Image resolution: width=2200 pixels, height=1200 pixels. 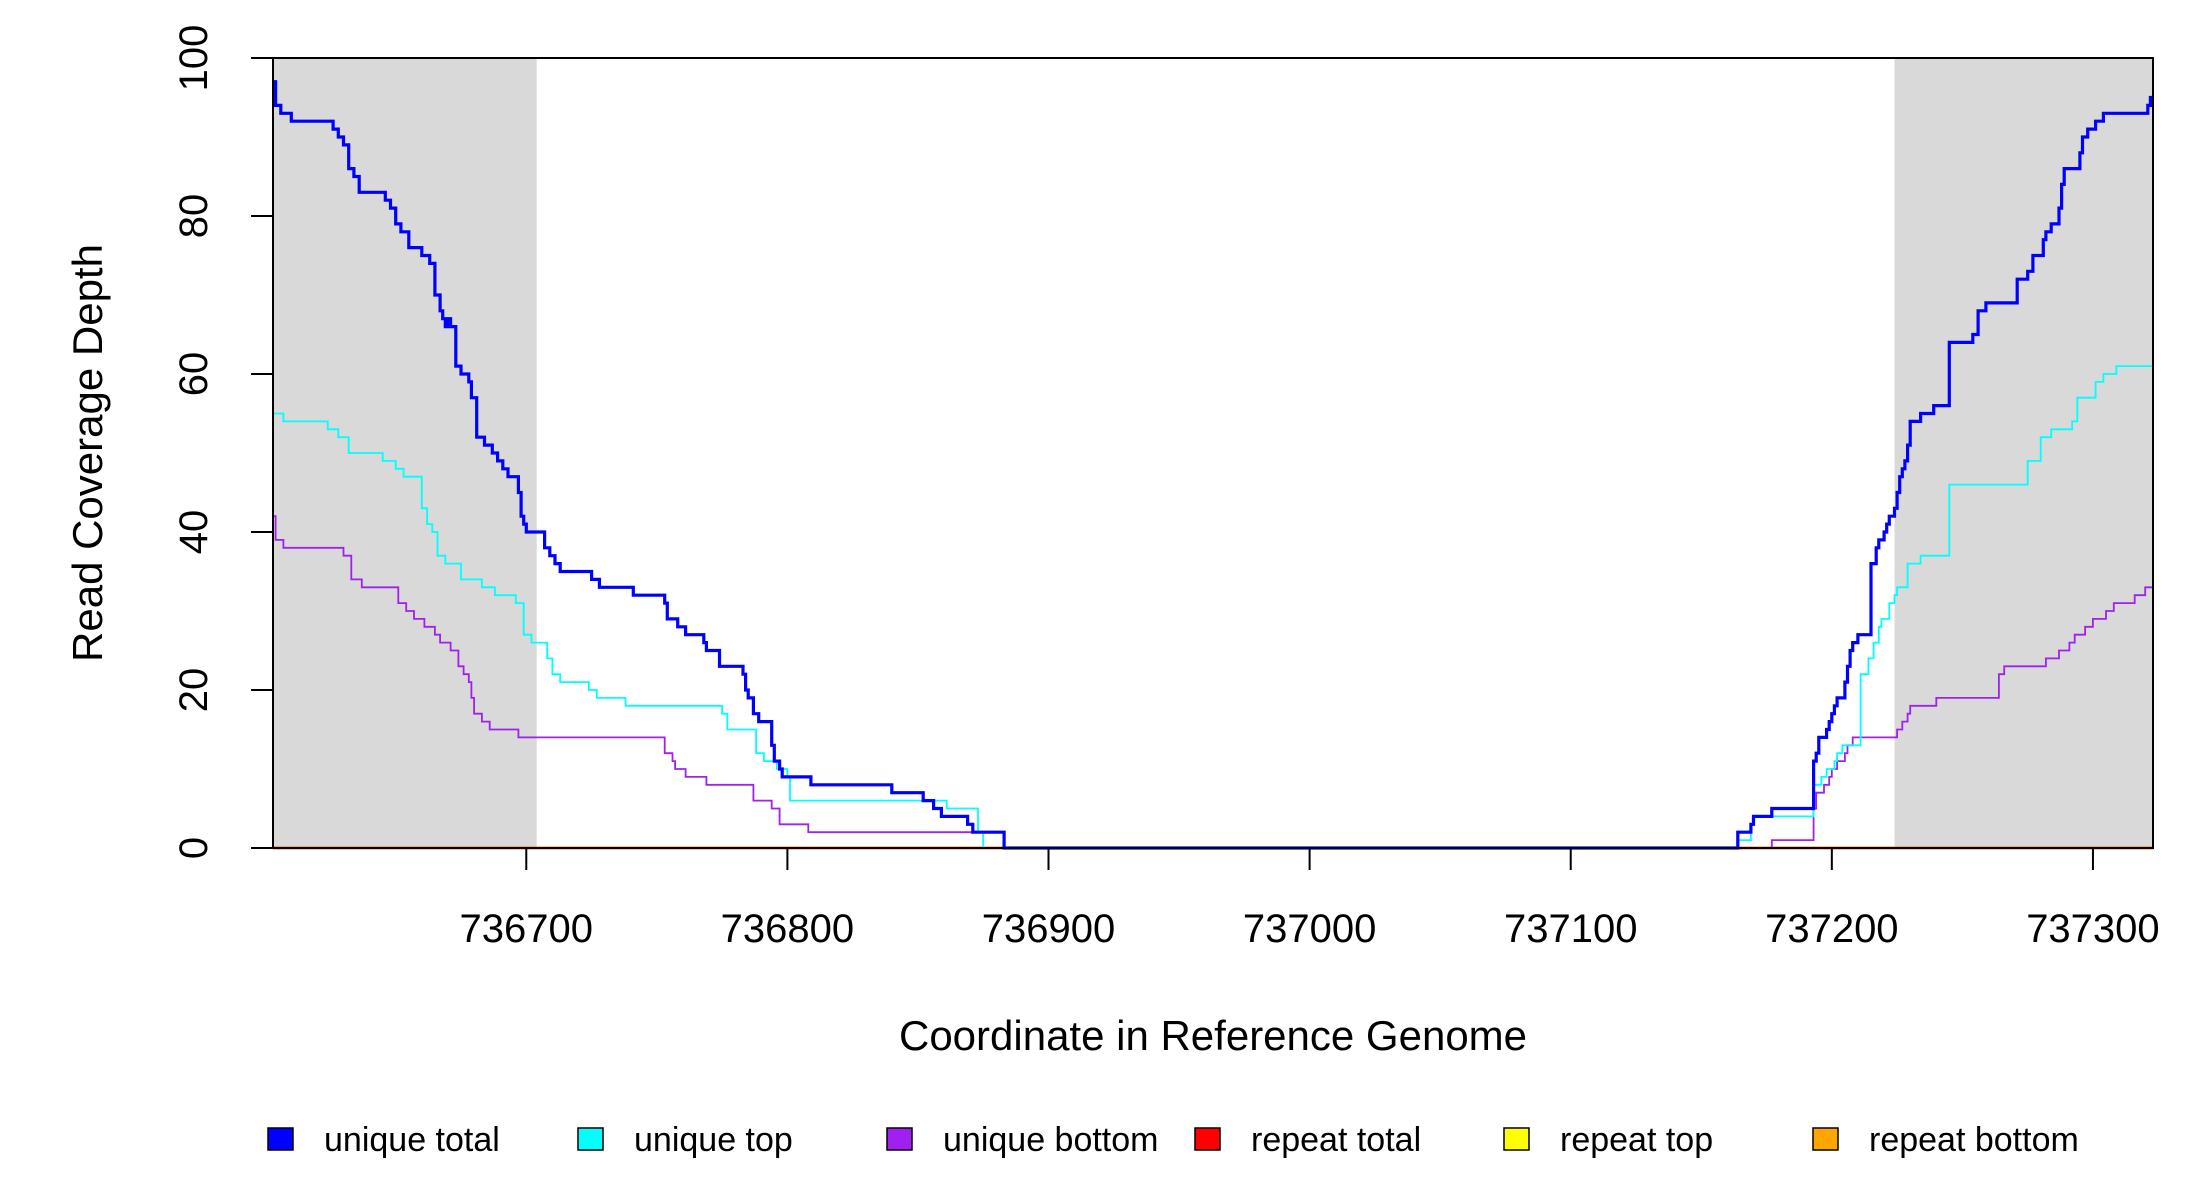 What do you see at coordinates (1570, 929) in the screenshot?
I see `x-tick-label-737100: 737100` at bounding box center [1570, 929].